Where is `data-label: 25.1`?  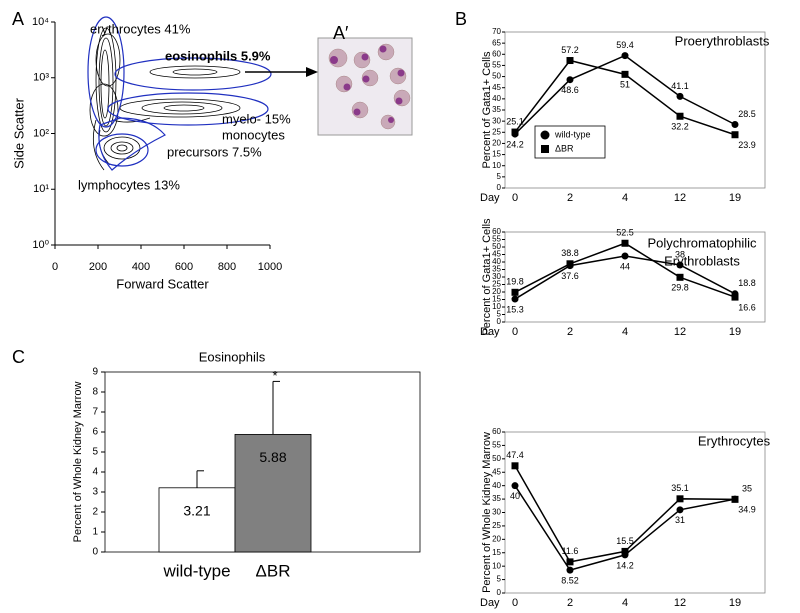 data-label: 25.1 is located at coordinates (515, 121).